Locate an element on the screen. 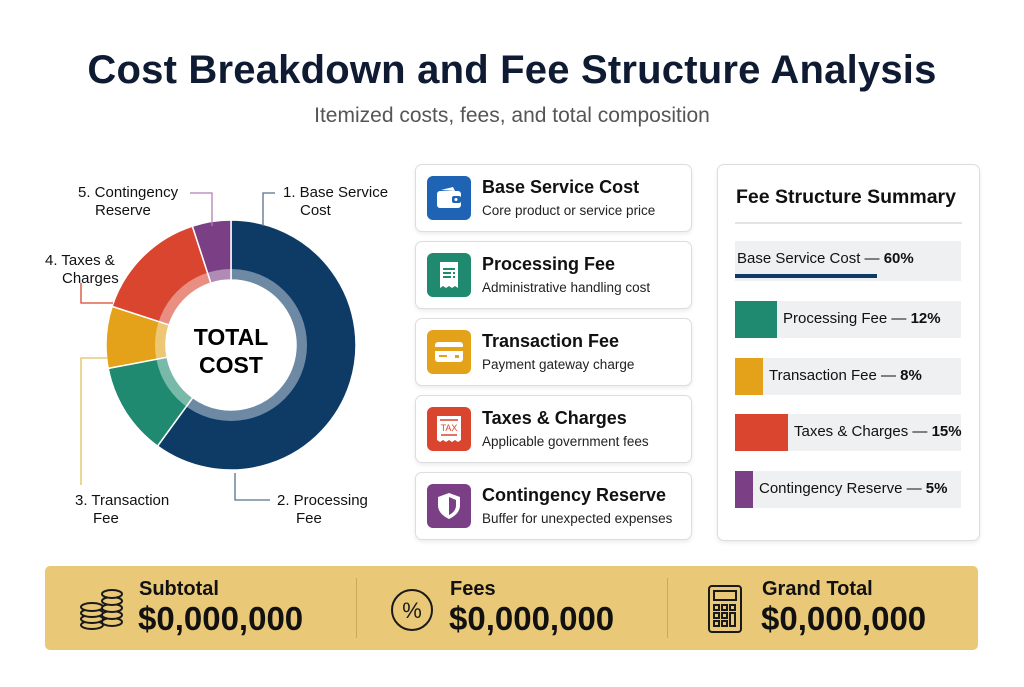  cost-card-transaction-fee: Transaction Fee Payment gateway charge is located at coordinates (553, 352).